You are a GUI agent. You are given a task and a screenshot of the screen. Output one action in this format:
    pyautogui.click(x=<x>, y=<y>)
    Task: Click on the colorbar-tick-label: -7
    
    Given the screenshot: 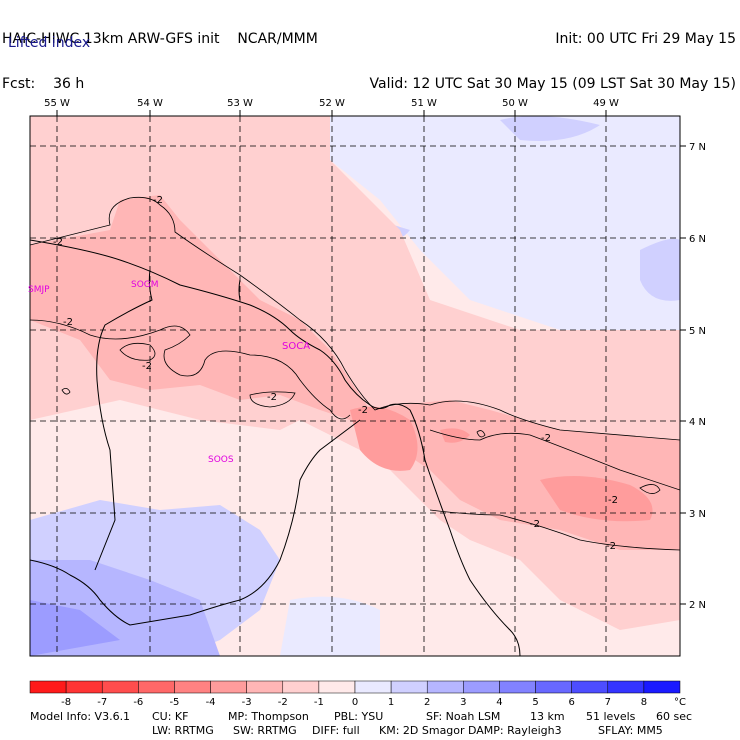 What is the action you would take?
    pyautogui.click(x=102, y=702)
    